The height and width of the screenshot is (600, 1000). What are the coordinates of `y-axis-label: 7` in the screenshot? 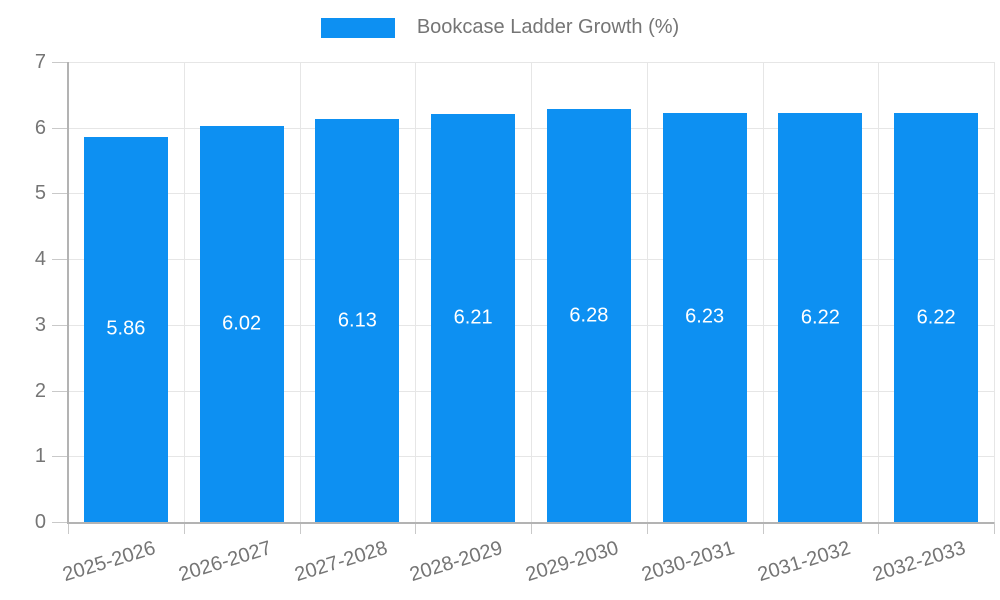 It's located at (40, 62).